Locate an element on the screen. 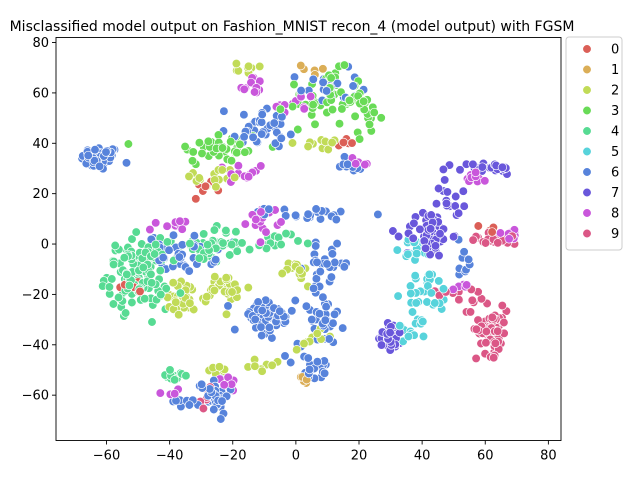  legend-label: 3 is located at coordinates (615, 111).